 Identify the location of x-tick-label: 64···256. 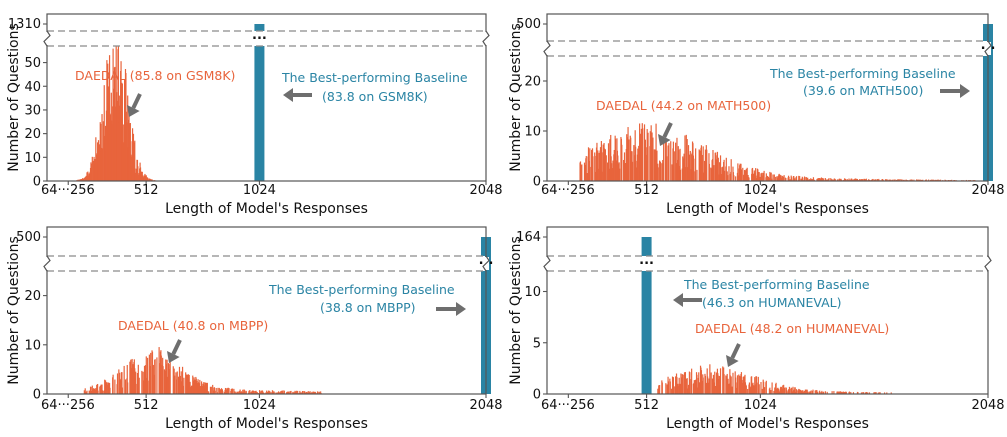
(568, 405).